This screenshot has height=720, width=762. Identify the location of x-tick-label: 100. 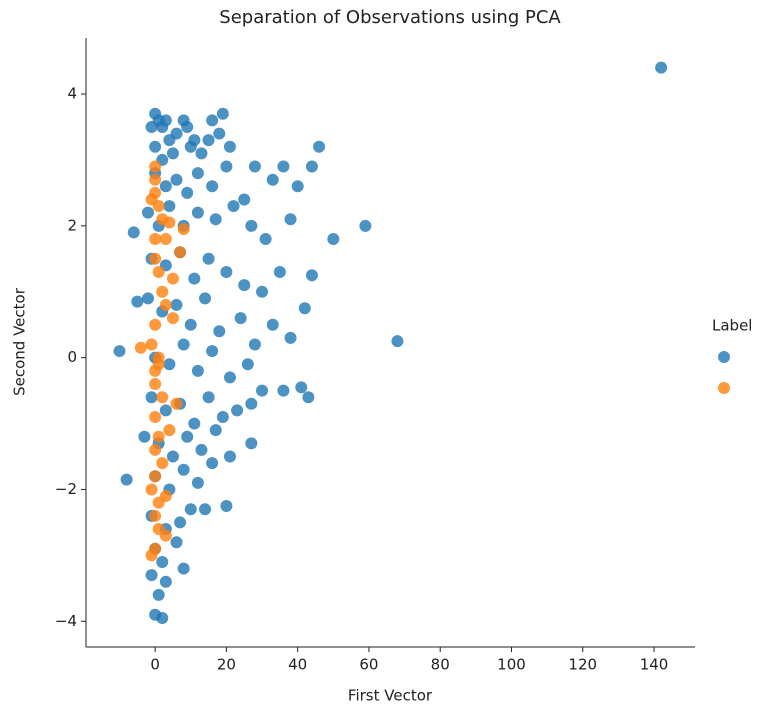
(511, 665).